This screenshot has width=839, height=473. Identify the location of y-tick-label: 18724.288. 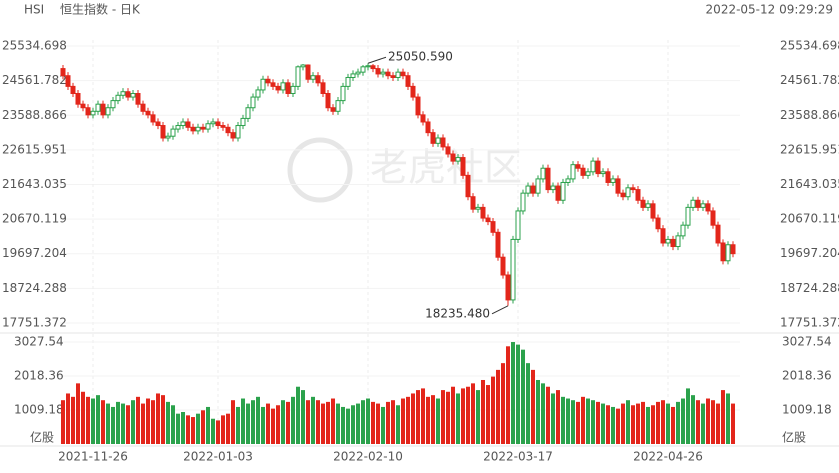
(809, 288).